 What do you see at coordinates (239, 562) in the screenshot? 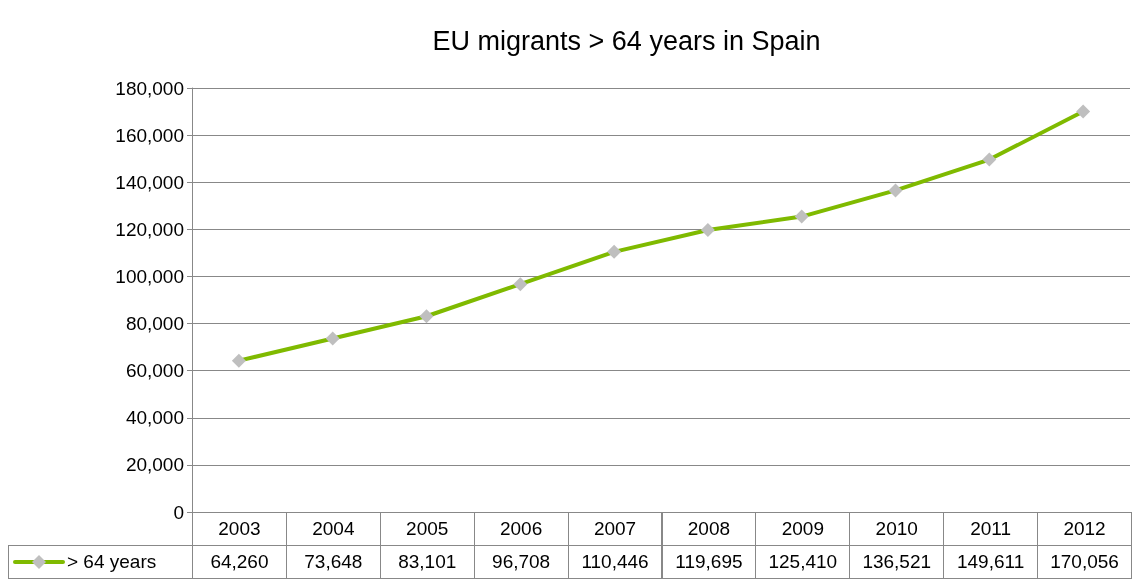
I see `data-label: 64,260` at bounding box center [239, 562].